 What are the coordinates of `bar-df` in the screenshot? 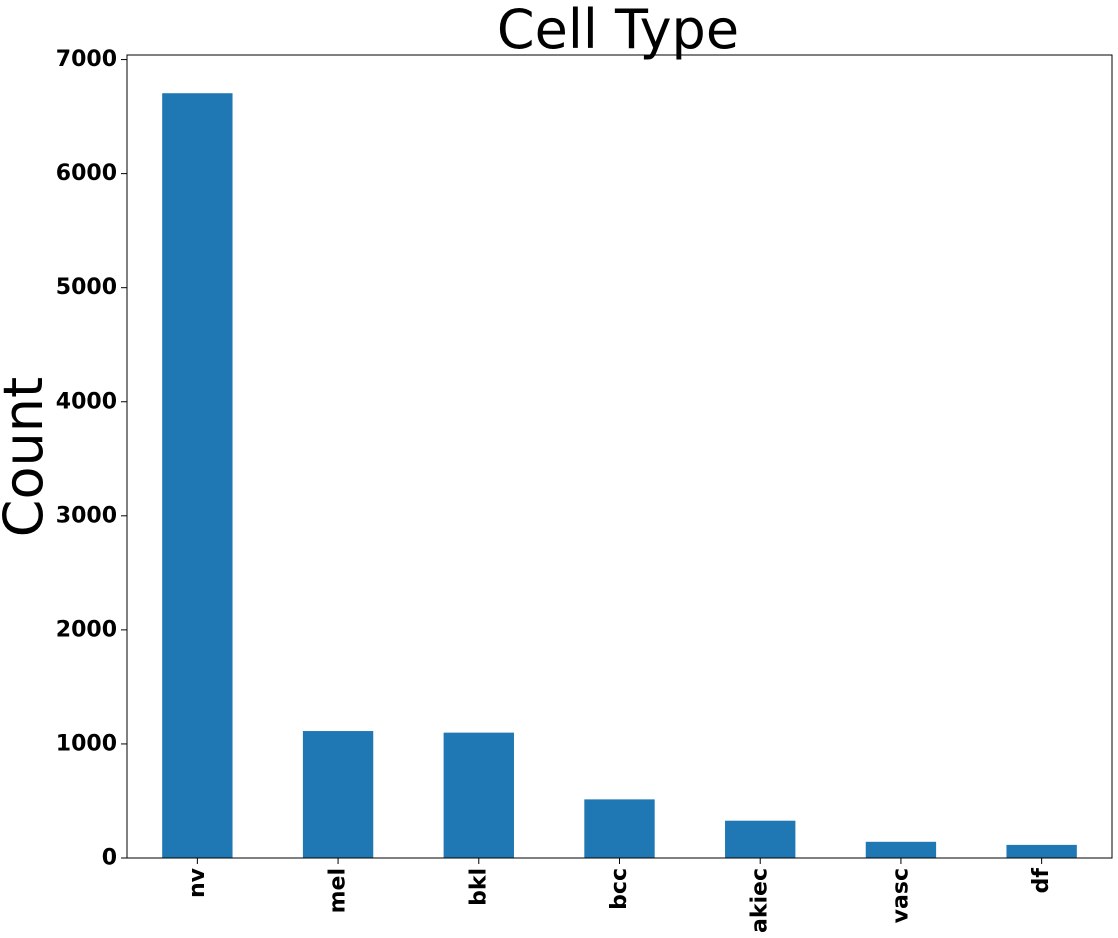 It's located at (1041, 851).